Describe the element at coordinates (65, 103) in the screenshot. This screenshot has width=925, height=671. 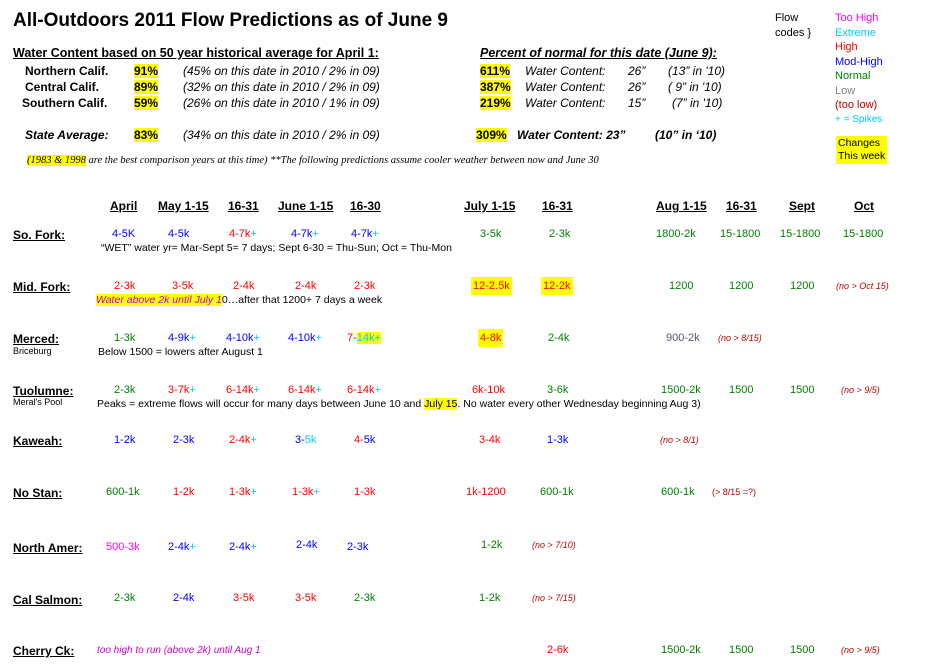
I see `region-southern: Southern Calif.` at that location.